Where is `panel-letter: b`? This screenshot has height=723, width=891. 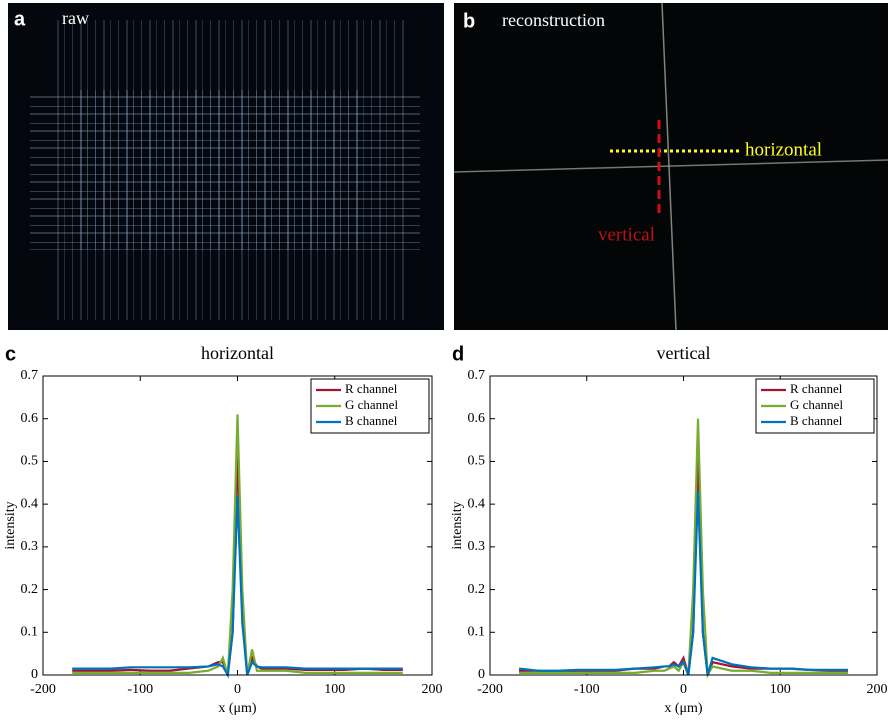 panel-letter: b is located at coordinates (469, 21).